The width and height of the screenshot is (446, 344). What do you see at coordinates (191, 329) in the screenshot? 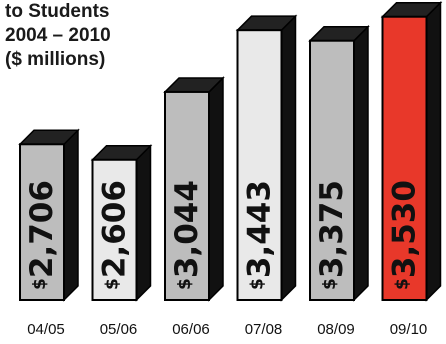
I see `category-label: 06/06` at bounding box center [191, 329].